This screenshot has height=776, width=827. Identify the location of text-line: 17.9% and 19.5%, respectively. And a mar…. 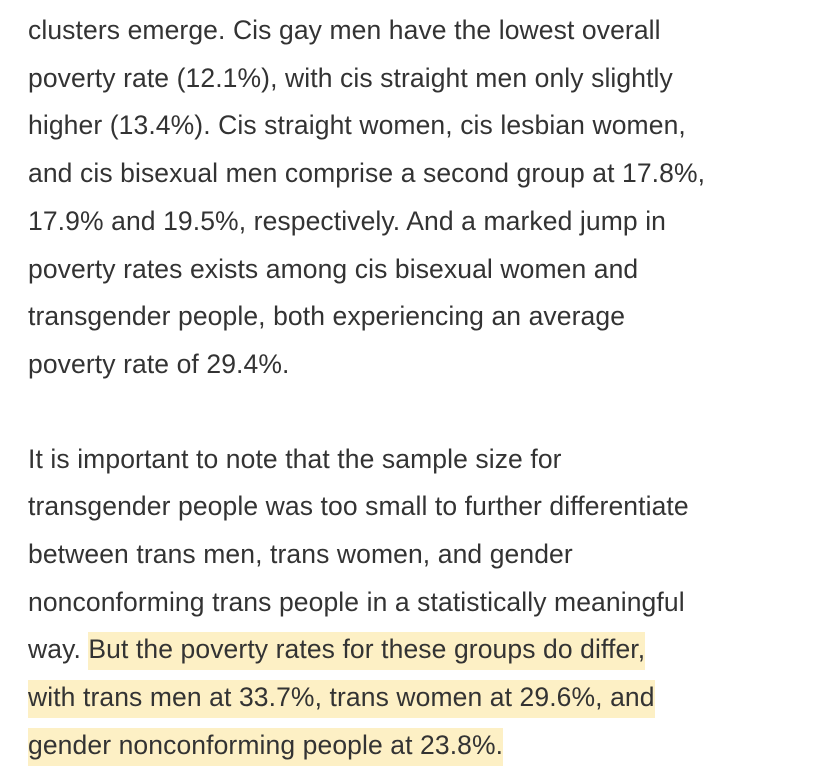
(347, 220).